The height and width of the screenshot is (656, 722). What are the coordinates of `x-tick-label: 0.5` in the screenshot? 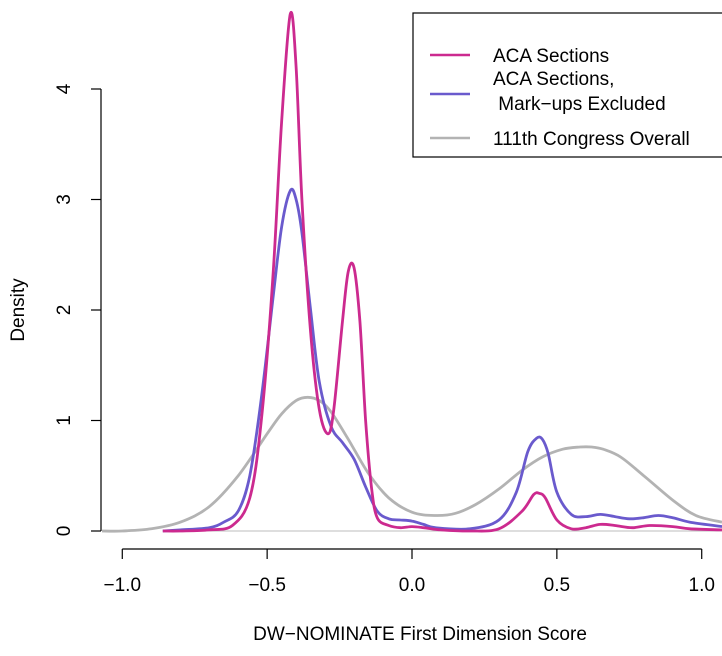 It's located at (557, 585).